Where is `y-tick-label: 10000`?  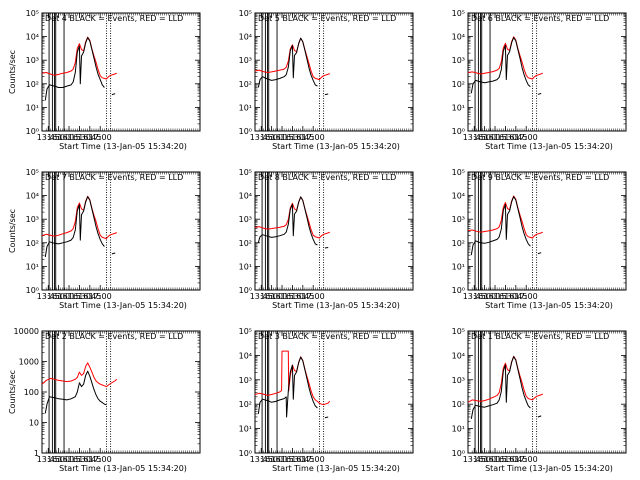
y-tick-label: 10000 is located at coordinates (26, 331).